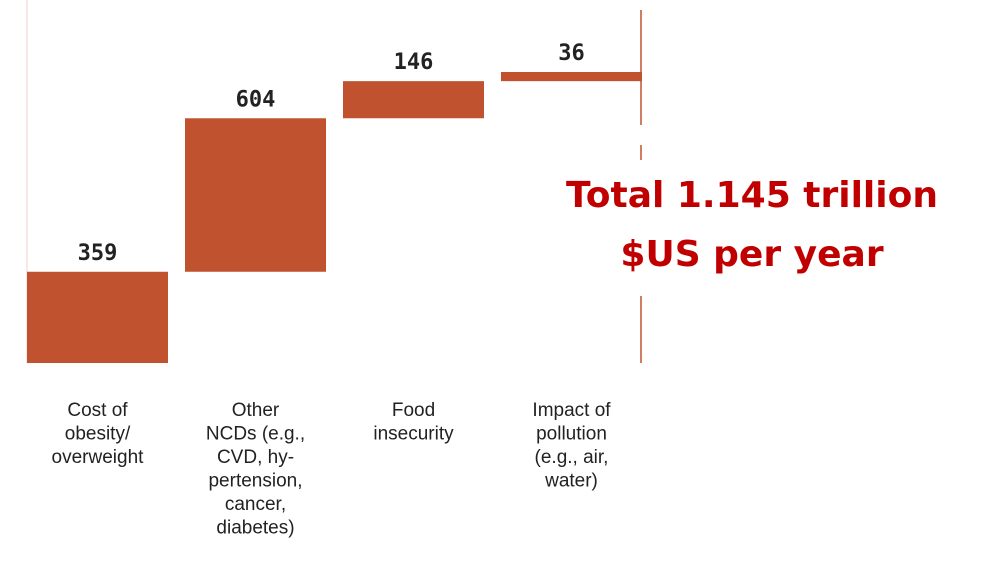  What do you see at coordinates (572, 457) in the screenshot?
I see `x-tick-label: (e.g., air,` at bounding box center [572, 457].